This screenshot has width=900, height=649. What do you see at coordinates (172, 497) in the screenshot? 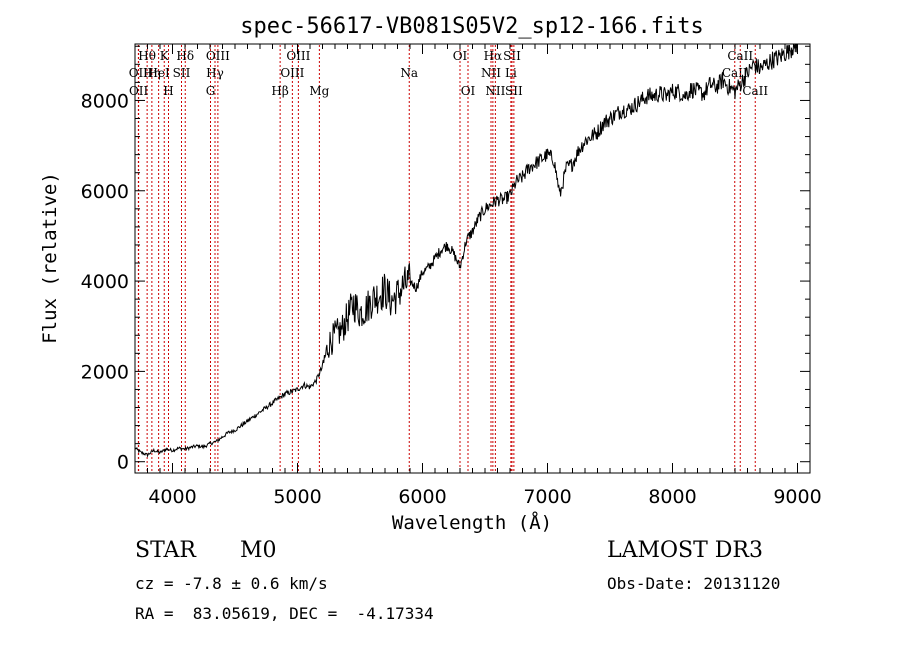
I see `x-tick-label: 4000` at bounding box center [172, 497].